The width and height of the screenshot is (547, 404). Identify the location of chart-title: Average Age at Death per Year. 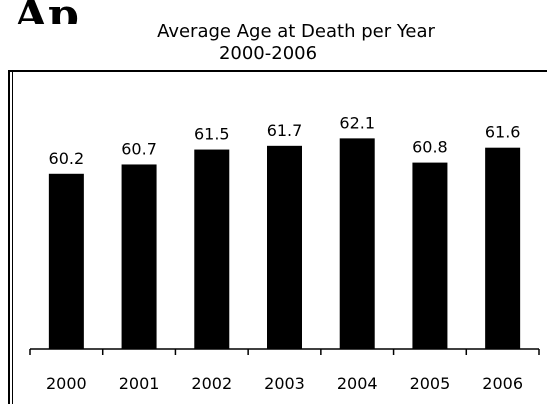
(296, 31).